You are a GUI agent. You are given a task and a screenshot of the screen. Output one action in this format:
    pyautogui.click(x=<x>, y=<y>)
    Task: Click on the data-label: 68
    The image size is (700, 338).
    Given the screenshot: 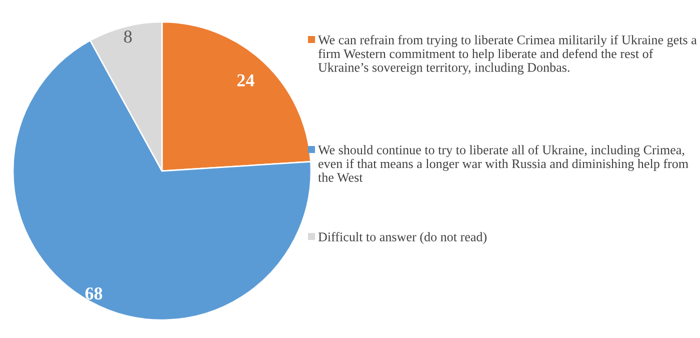 What is the action you would take?
    pyautogui.click(x=93, y=293)
    